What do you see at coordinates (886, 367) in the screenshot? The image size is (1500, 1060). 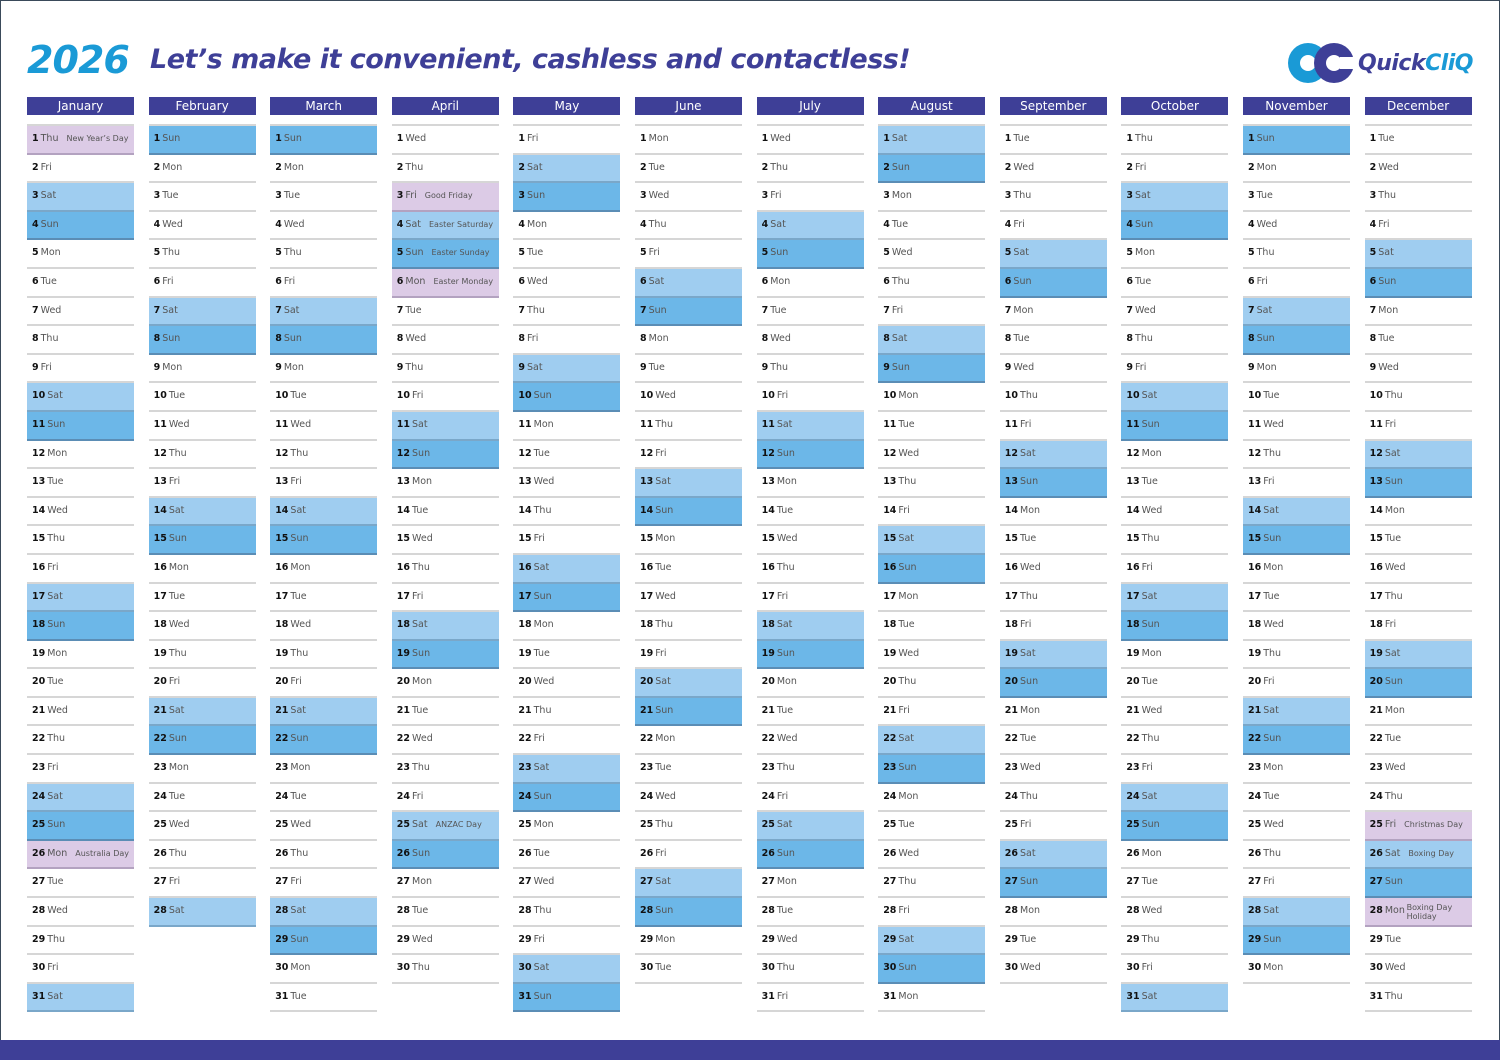 I see `day-number: 9` at bounding box center [886, 367].